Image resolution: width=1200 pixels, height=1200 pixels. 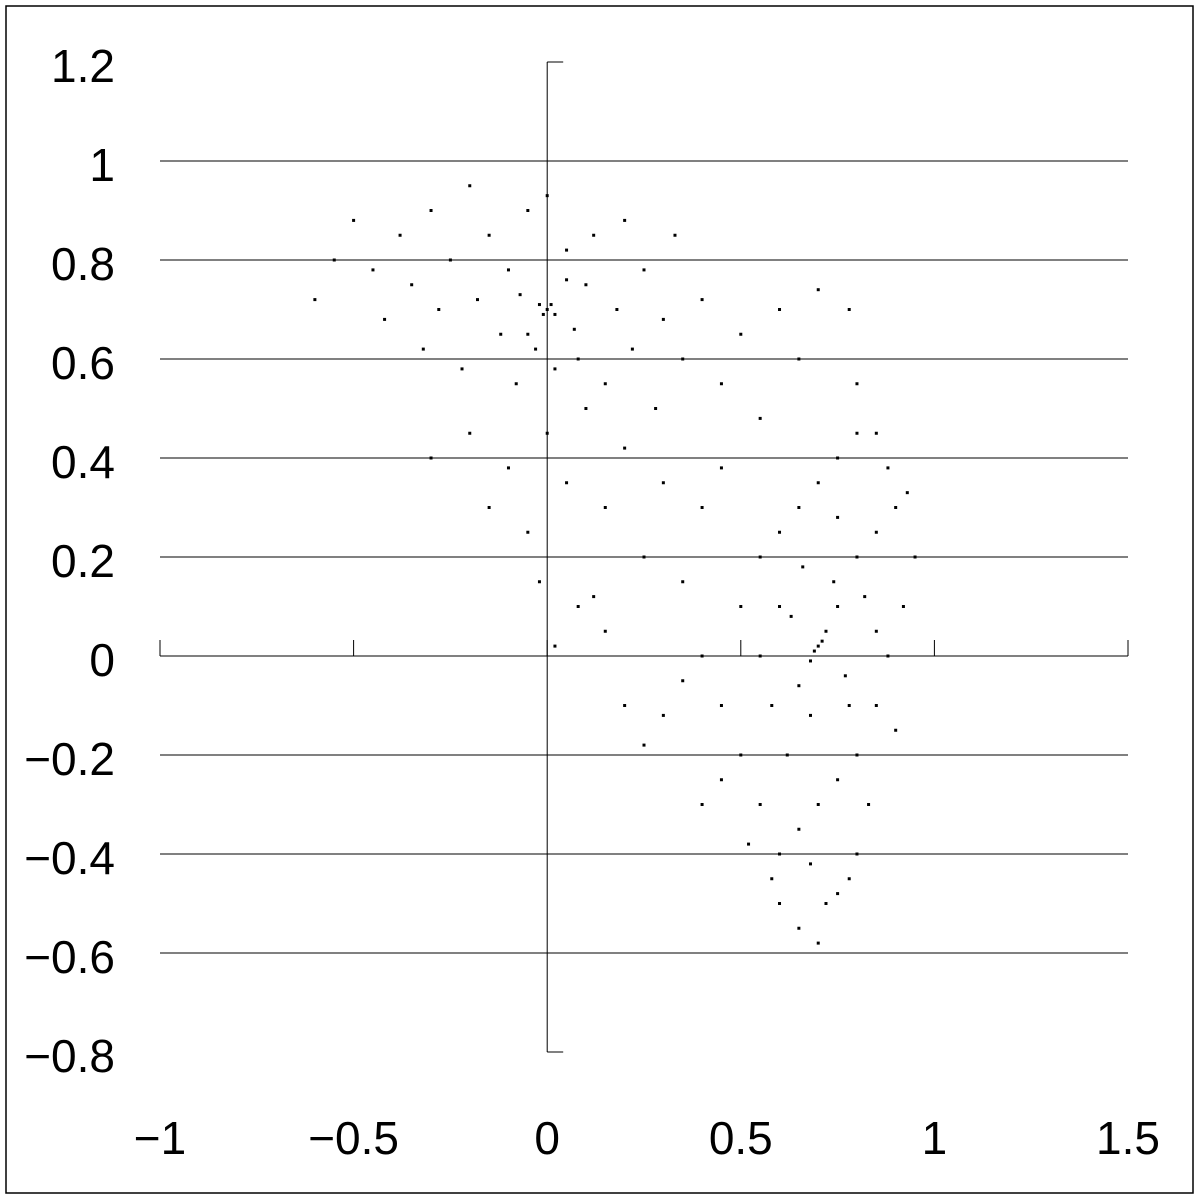 I want to click on y-tick-label: 0.2, so click(x=83, y=561).